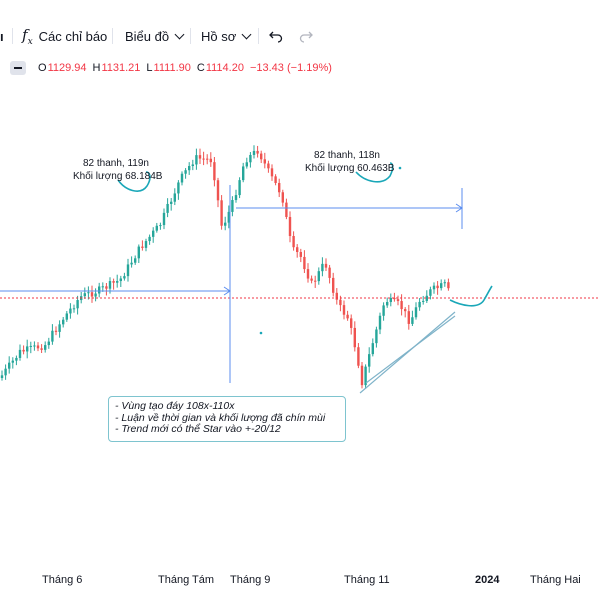  I want to click on left-range-annotation: 82 thanh, 119n Khối lượng 68.184B, so click(117, 170).